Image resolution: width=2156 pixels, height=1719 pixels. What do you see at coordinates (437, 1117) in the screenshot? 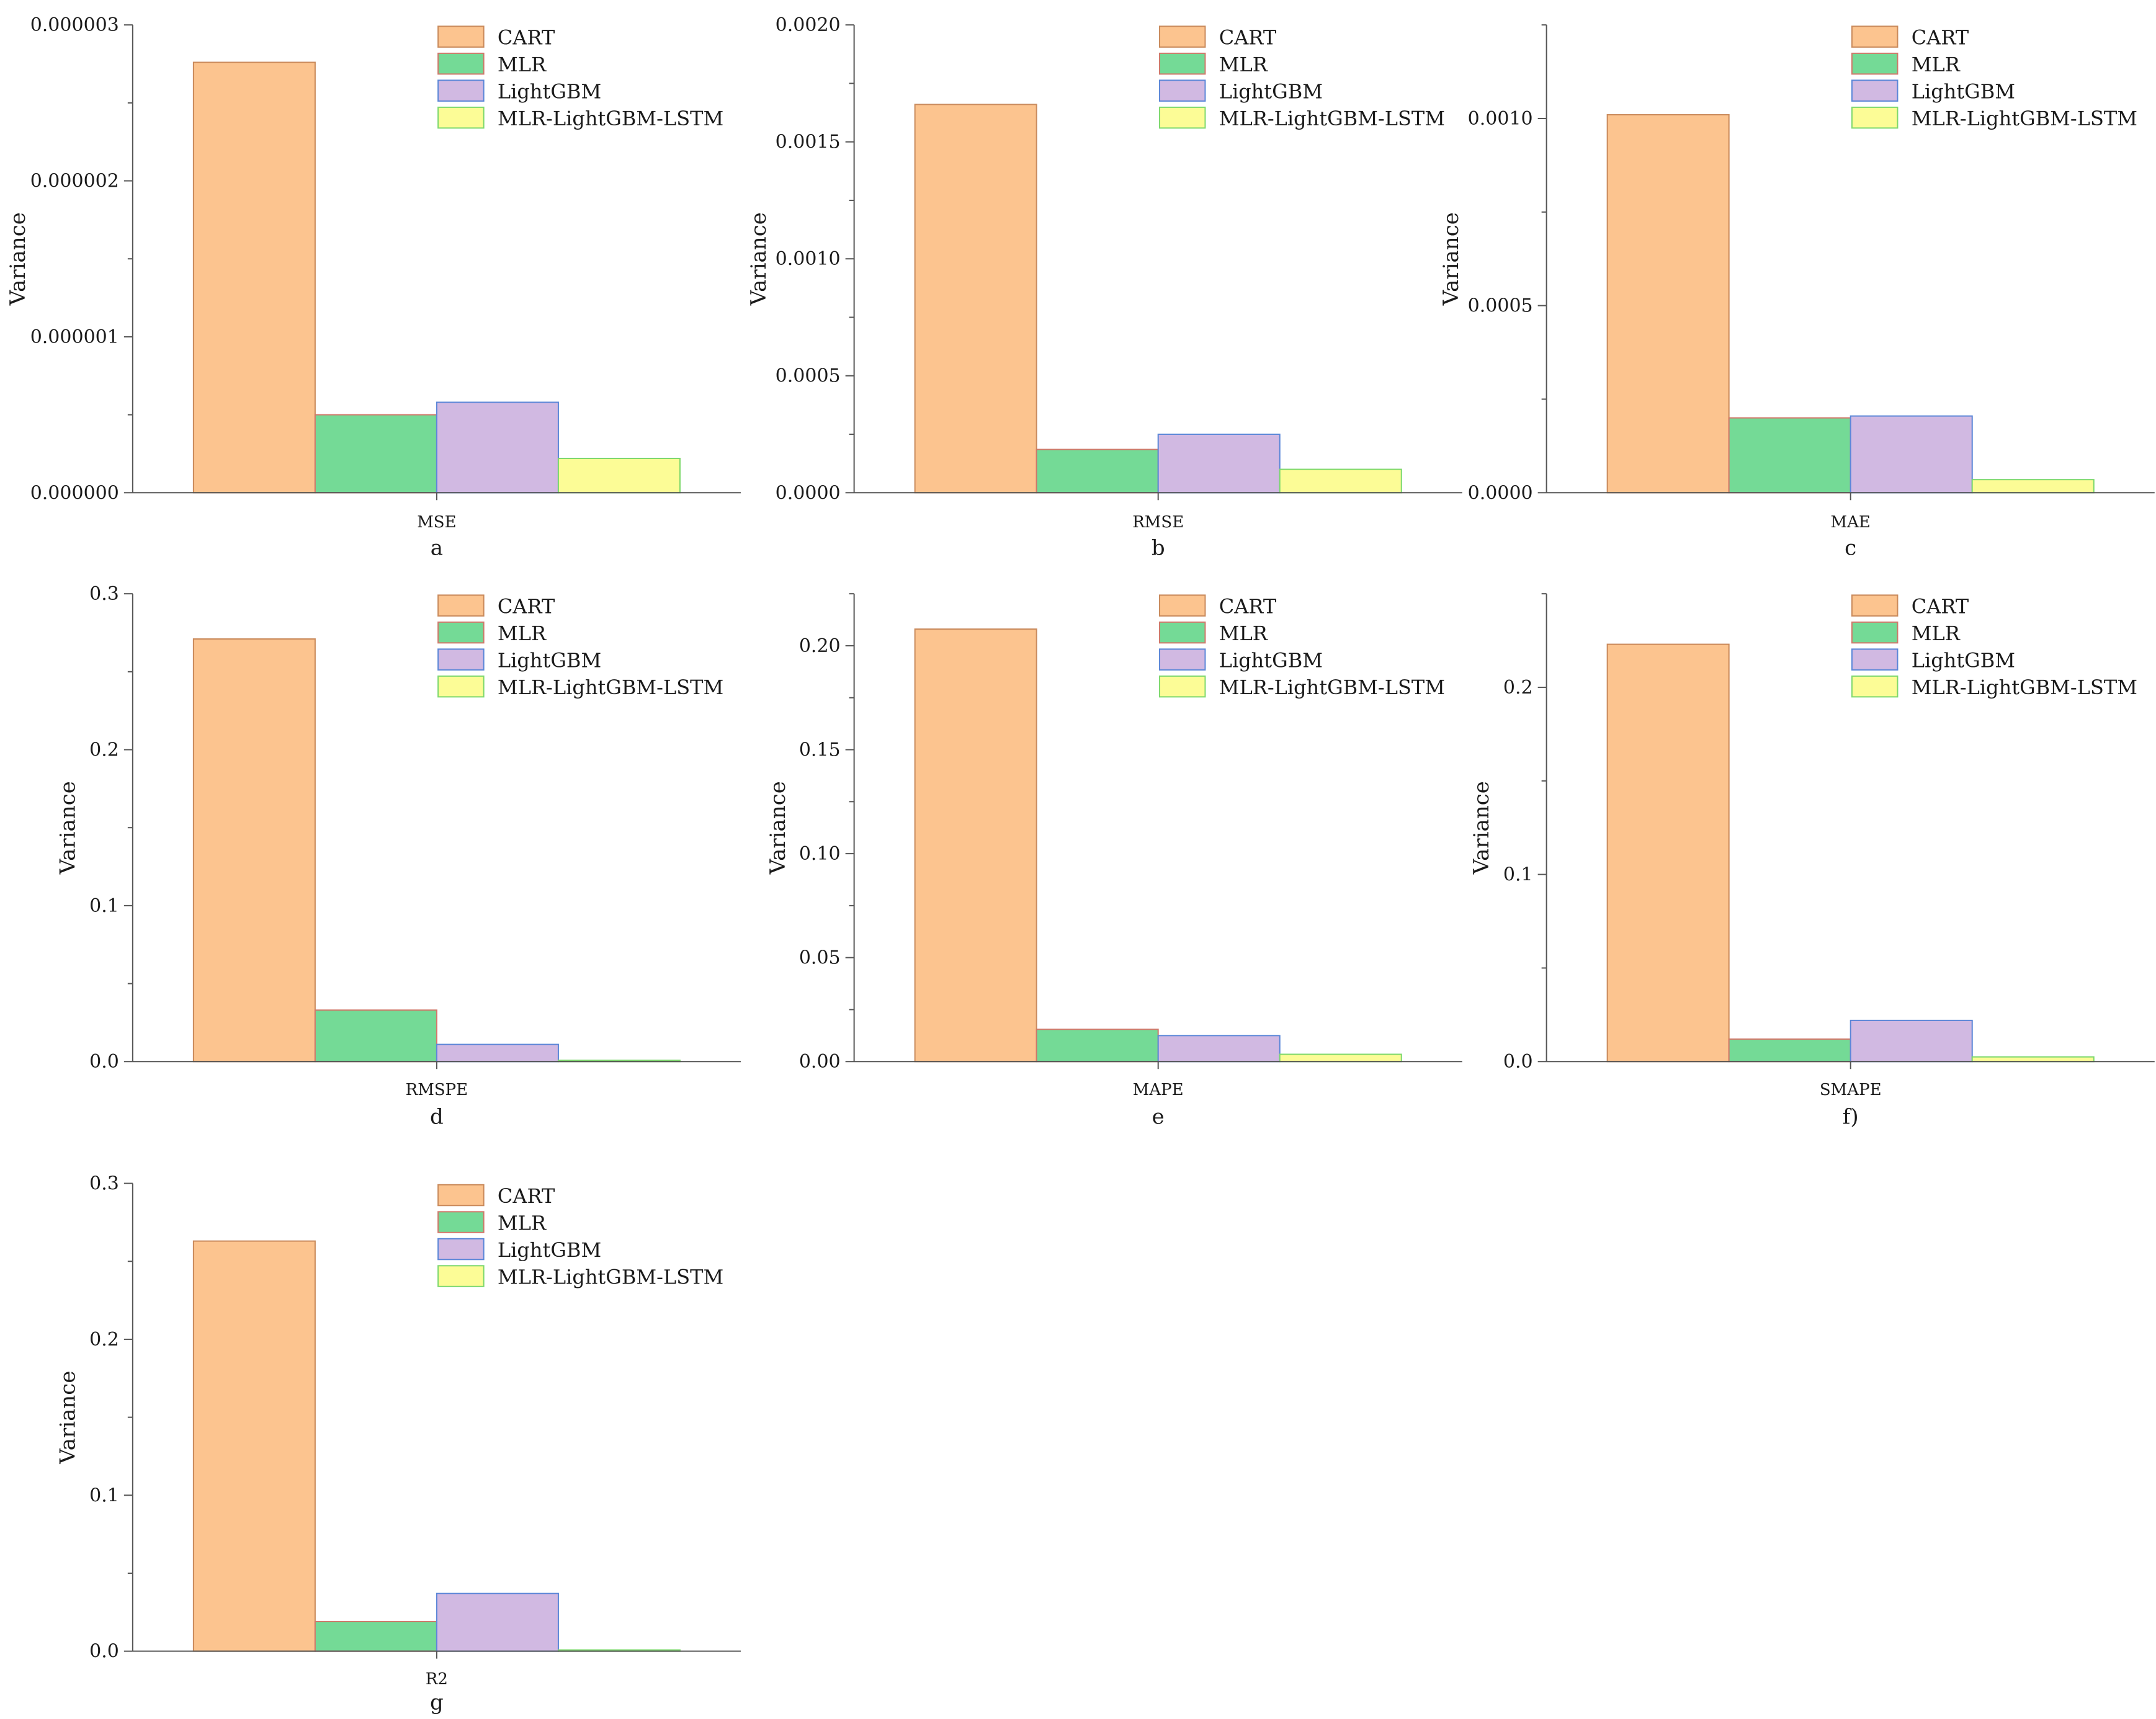
I see `panel-label: d` at bounding box center [437, 1117].